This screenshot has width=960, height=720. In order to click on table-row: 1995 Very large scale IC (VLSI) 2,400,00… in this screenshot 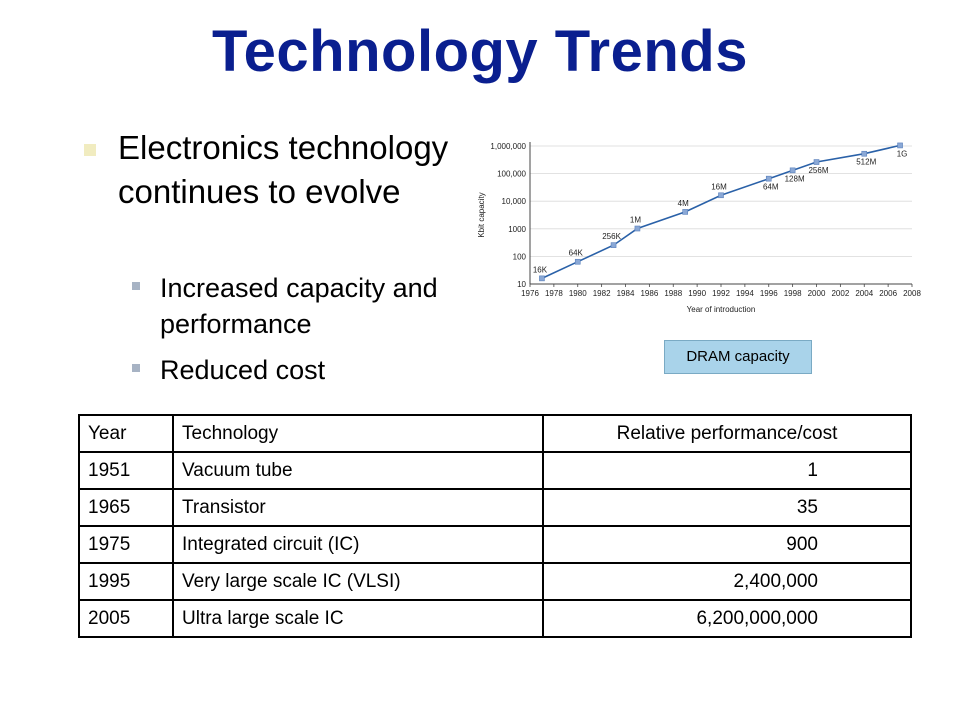, I will do `click(495, 581)`.